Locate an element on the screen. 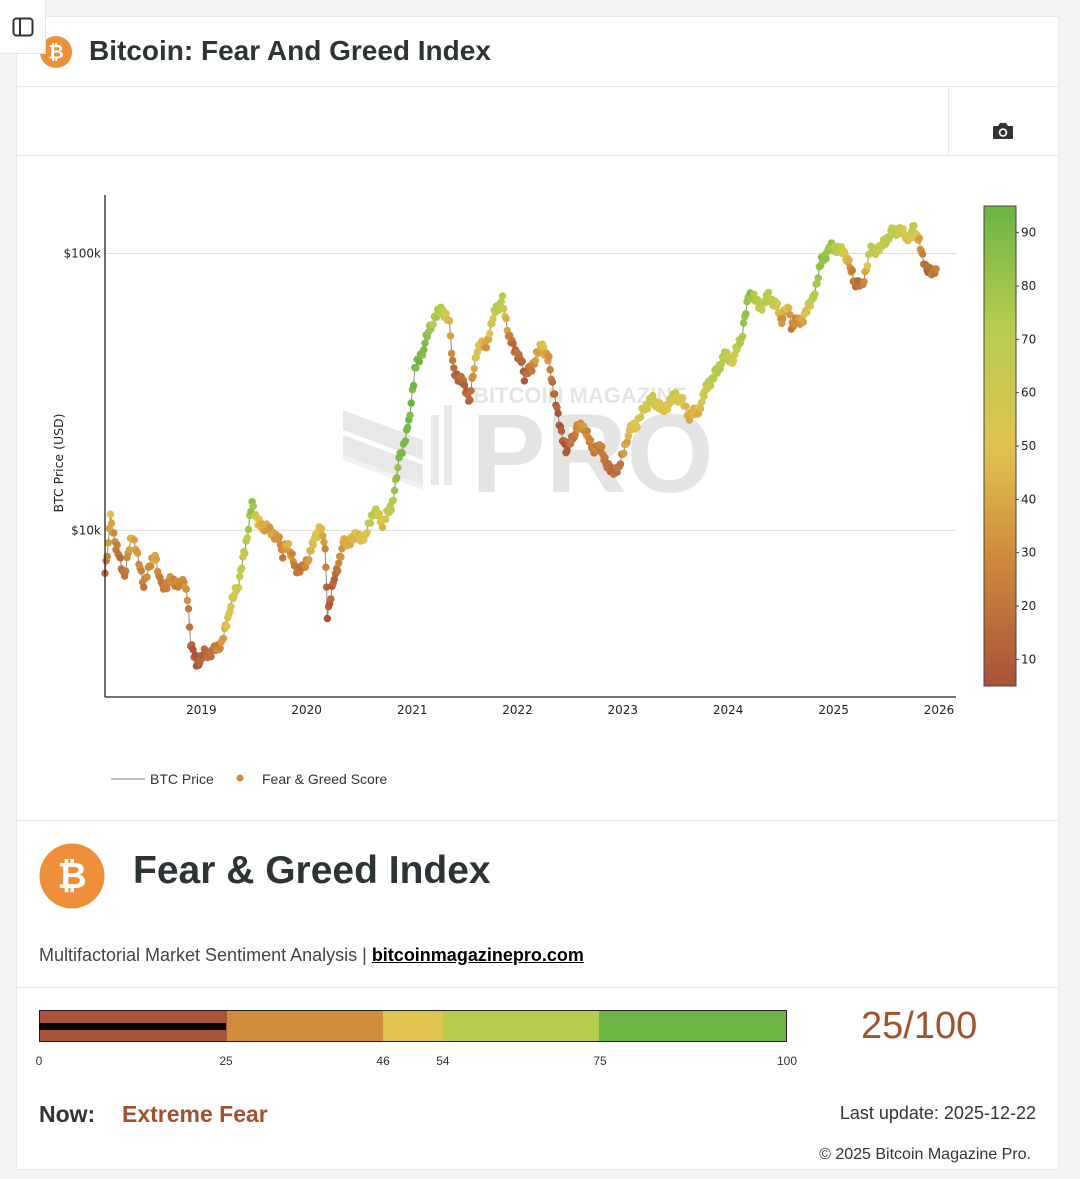  colorbar-tick-label: 90 is located at coordinates (1028, 233).